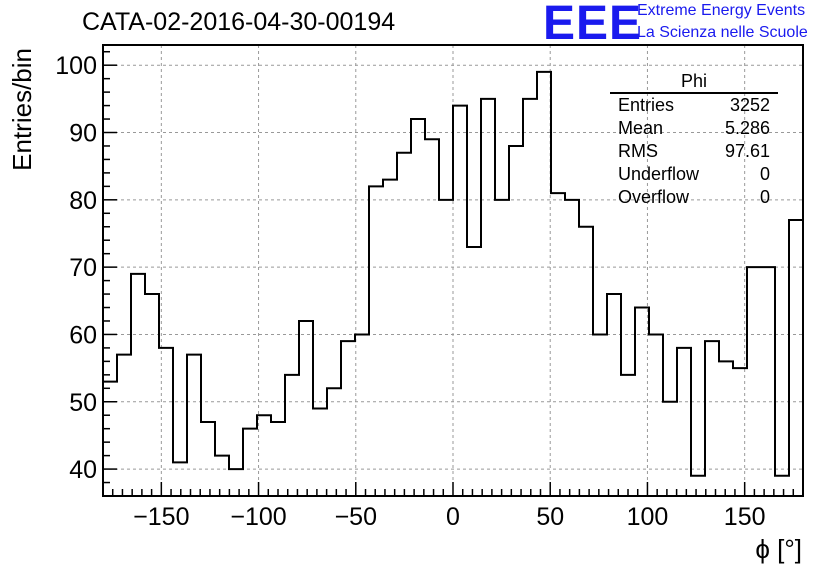 This screenshot has height=572, width=836. Describe the element at coordinates (646, 105) in the screenshot. I see `stats-label: Entries` at that location.